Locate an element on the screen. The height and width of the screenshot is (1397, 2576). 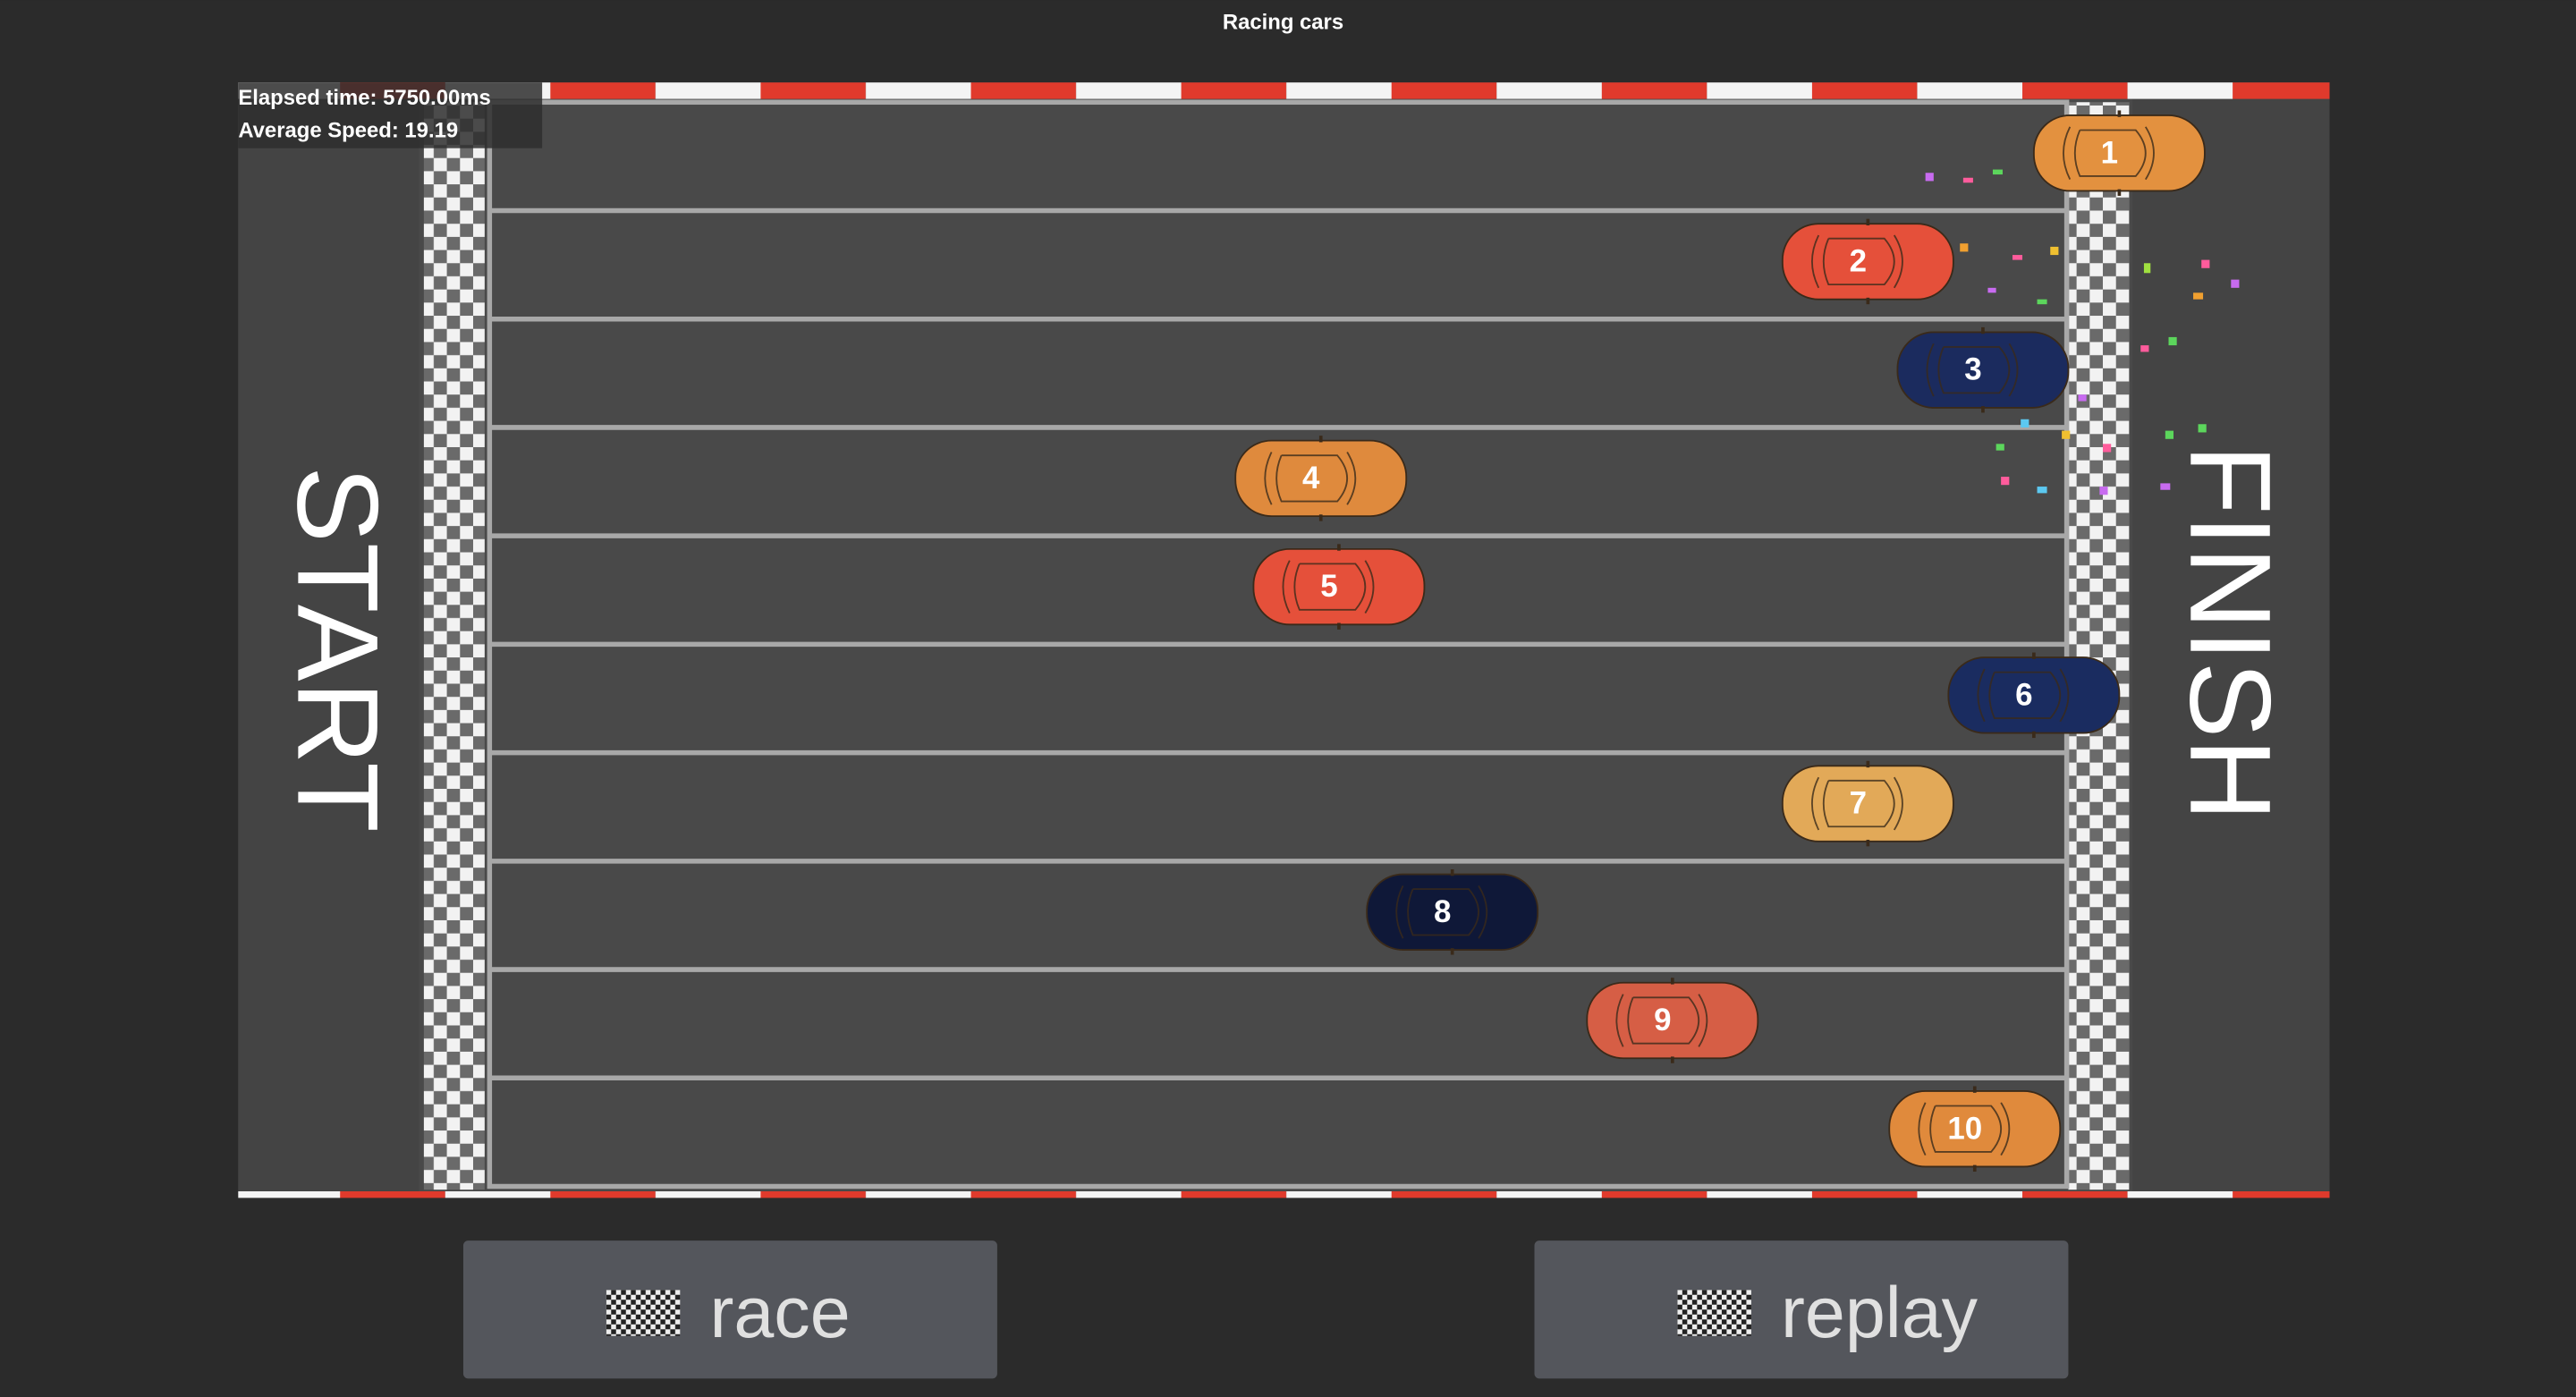
start-zone is located at coordinates (328, 639).